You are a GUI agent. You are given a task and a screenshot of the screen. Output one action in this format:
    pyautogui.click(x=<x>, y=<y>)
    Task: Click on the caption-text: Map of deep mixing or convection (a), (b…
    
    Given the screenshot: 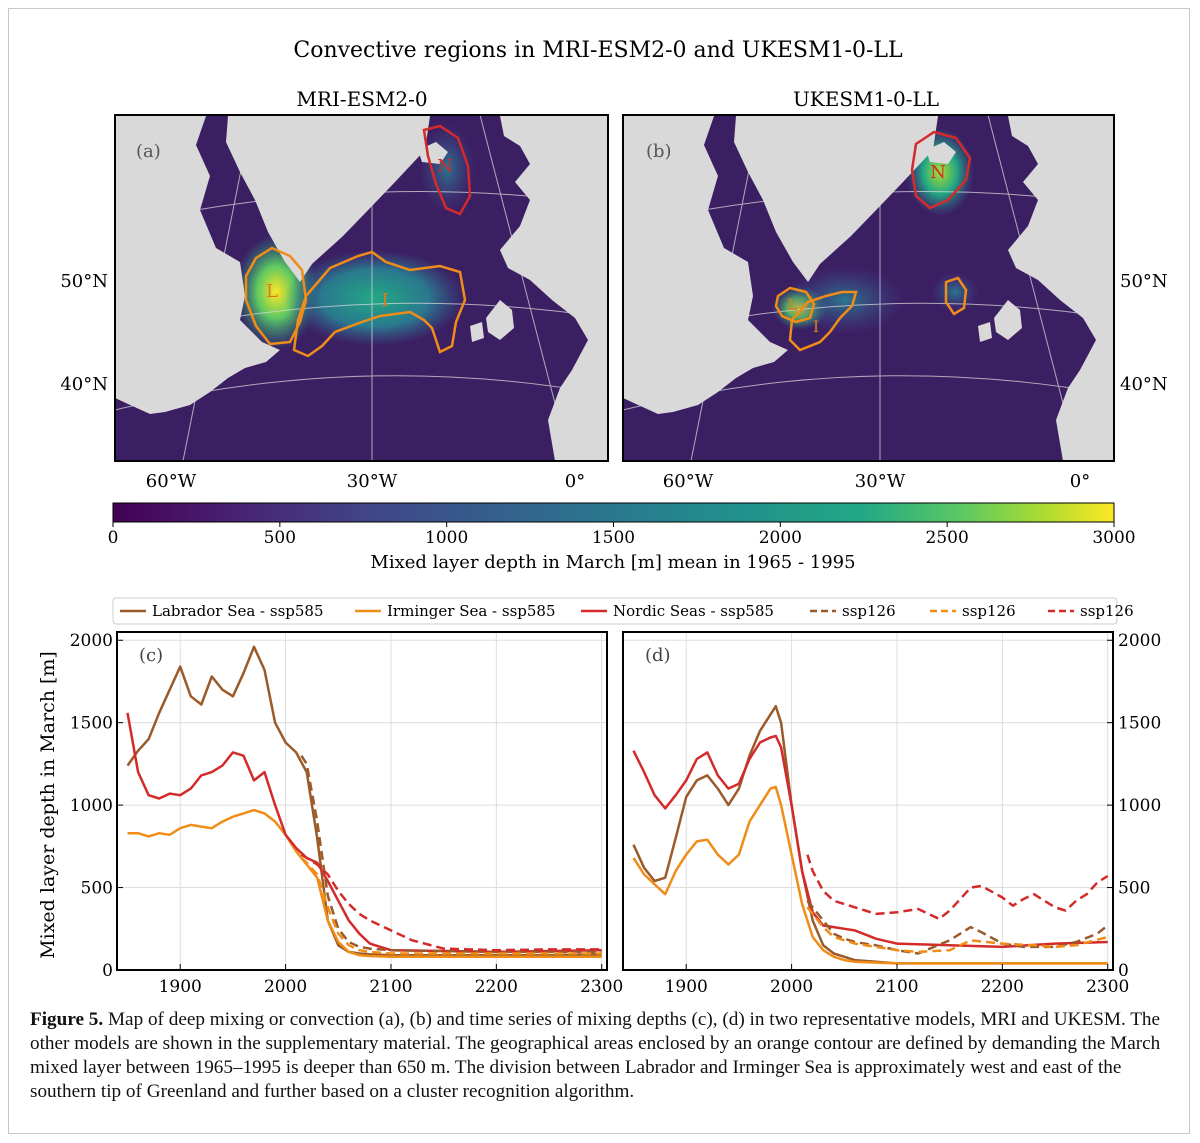 What is the action you would take?
    pyautogui.click(x=595, y=1055)
    